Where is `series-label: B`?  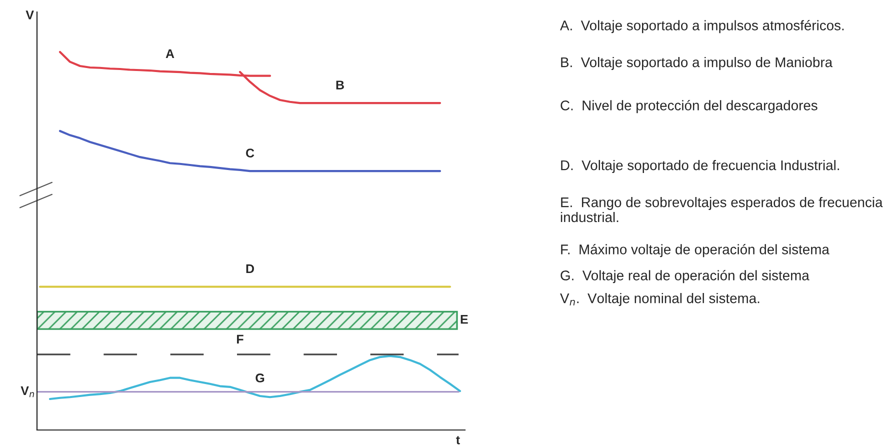
series-label: B is located at coordinates (340, 85).